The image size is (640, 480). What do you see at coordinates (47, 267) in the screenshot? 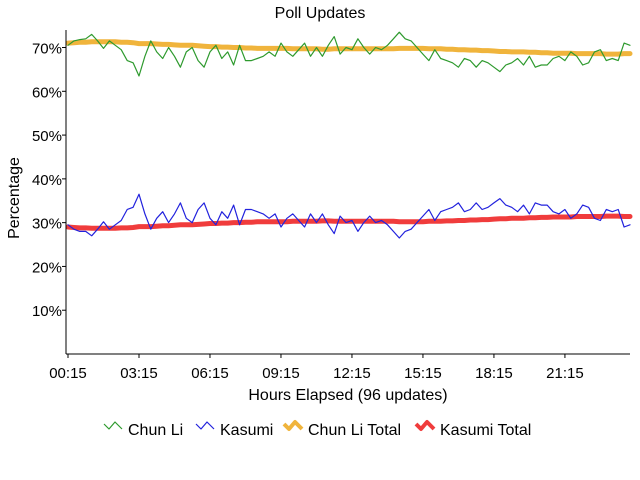
I see `y-tick-label: 20%` at bounding box center [47, 267].